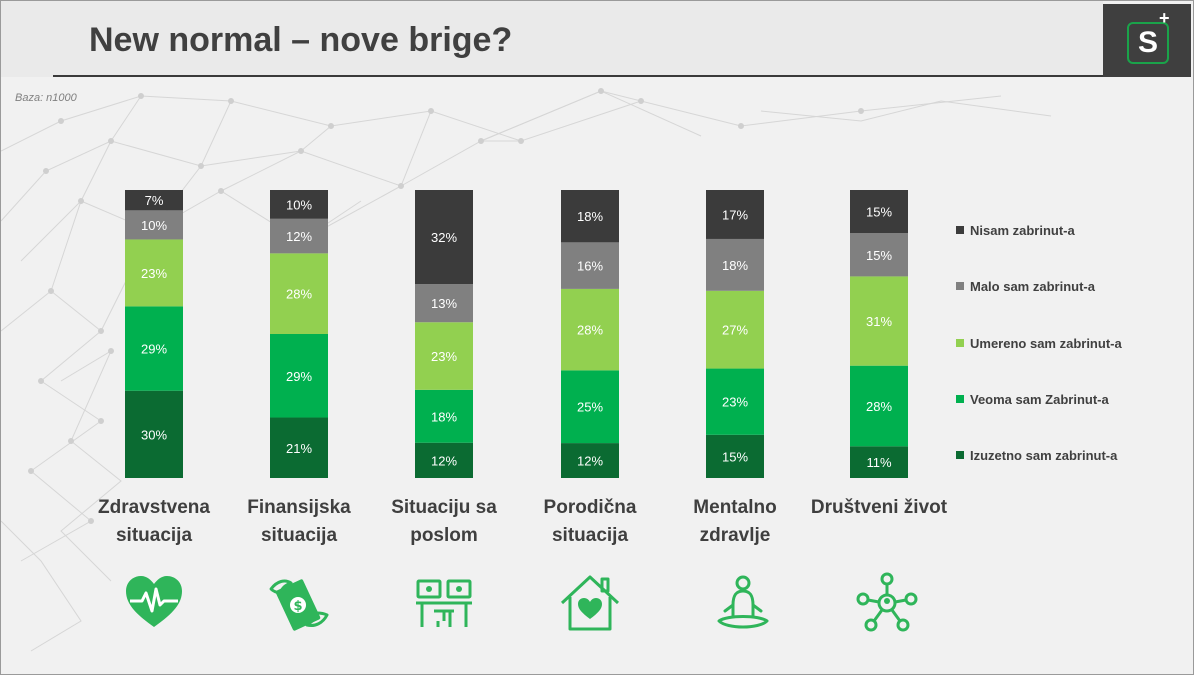 This screenshot has height=675, width=1194. I want to click on data-label-4-1: 12%, so click(590, 461).